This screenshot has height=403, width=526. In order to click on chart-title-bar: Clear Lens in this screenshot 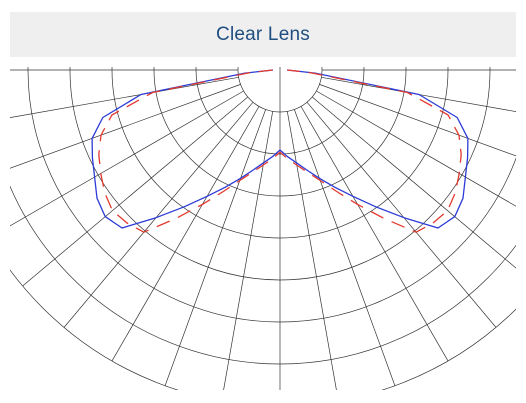, I will do `click(263, 34)`.